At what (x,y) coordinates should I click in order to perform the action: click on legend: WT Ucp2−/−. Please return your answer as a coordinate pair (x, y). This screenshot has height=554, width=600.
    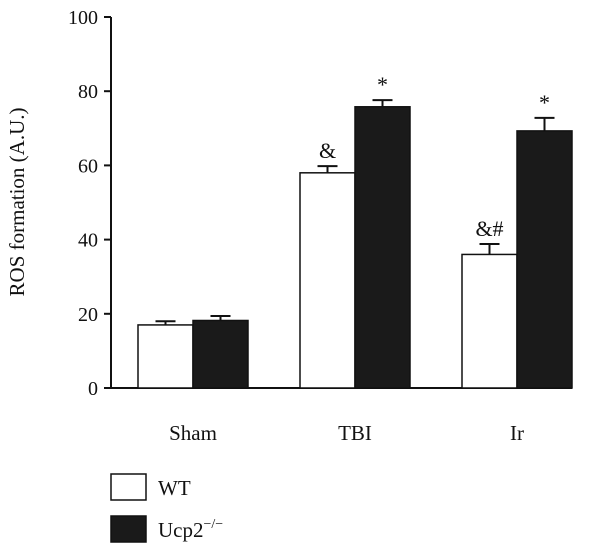
    Looking at the image, I should click on (166, 508).